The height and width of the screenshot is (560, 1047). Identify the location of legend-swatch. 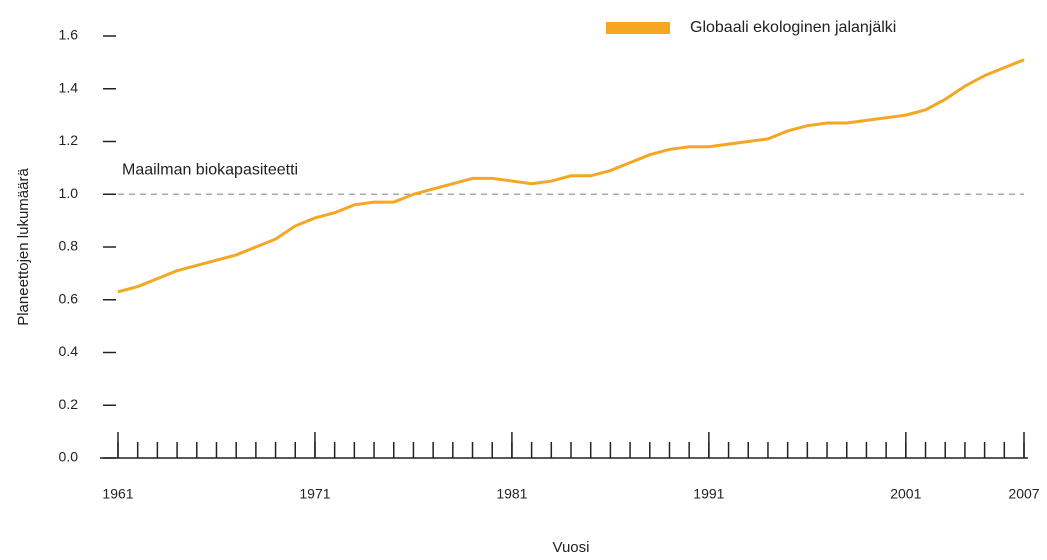
(638, 28).